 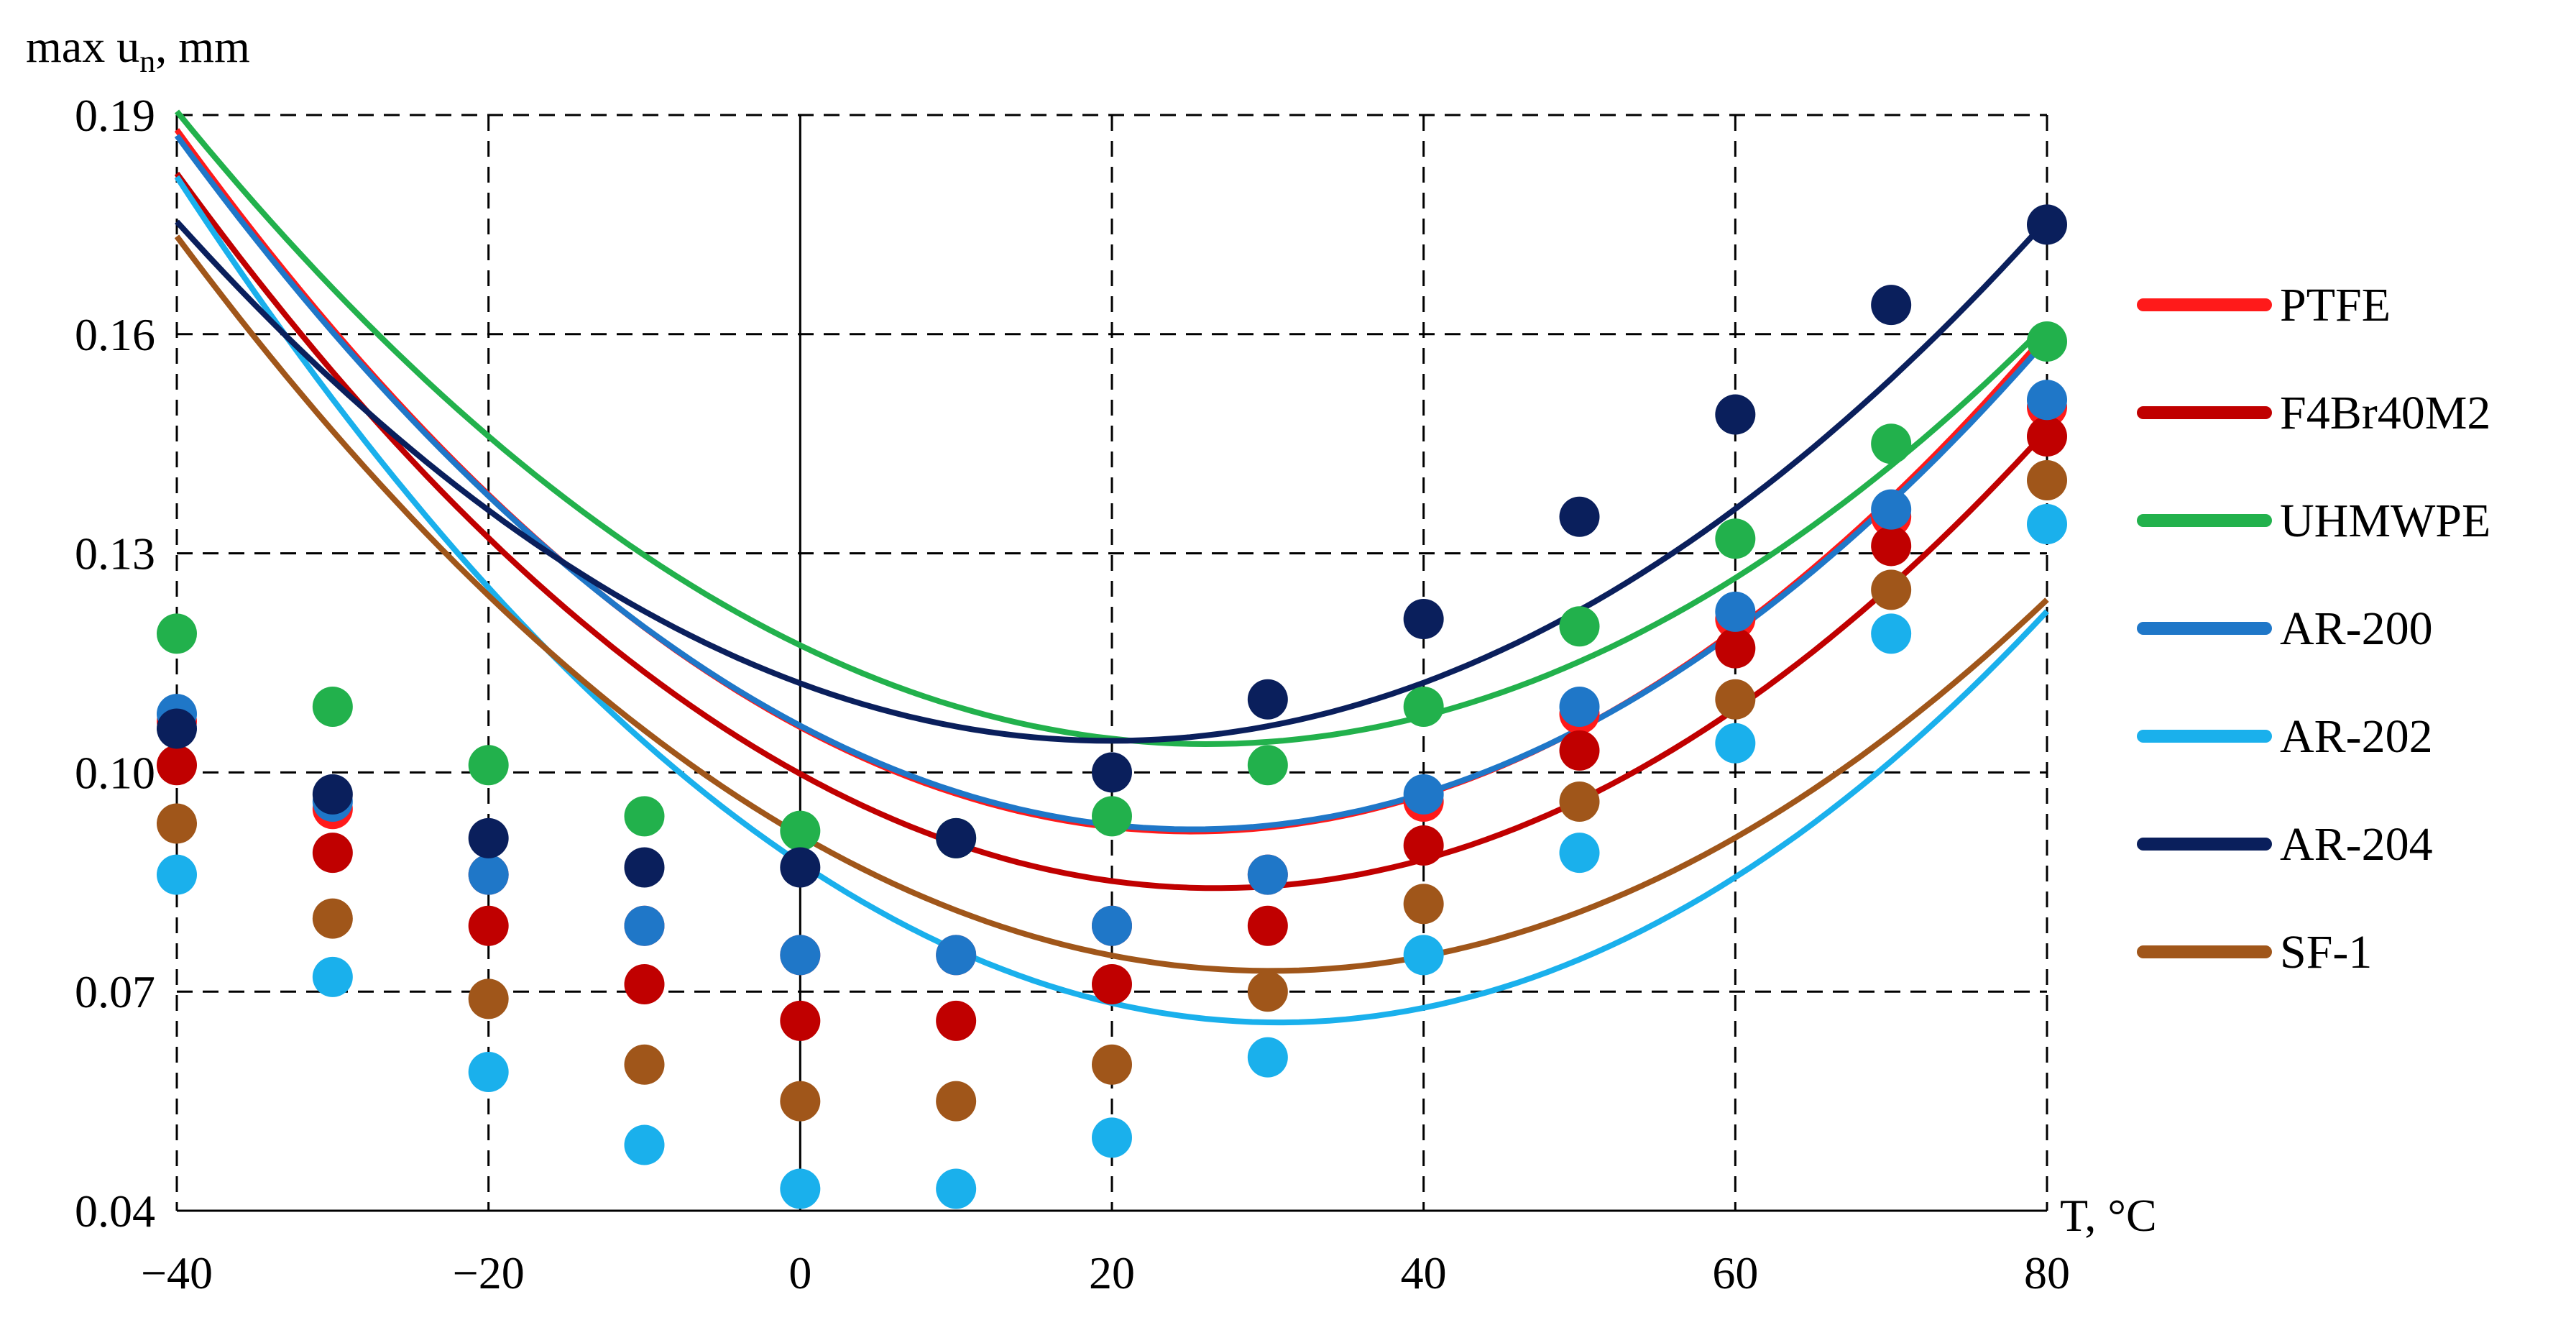 What do you see at coordinates (147, 61) in the screenshot?
I see `y-axis-title-subscript: n` at bounding box center [147, 61].